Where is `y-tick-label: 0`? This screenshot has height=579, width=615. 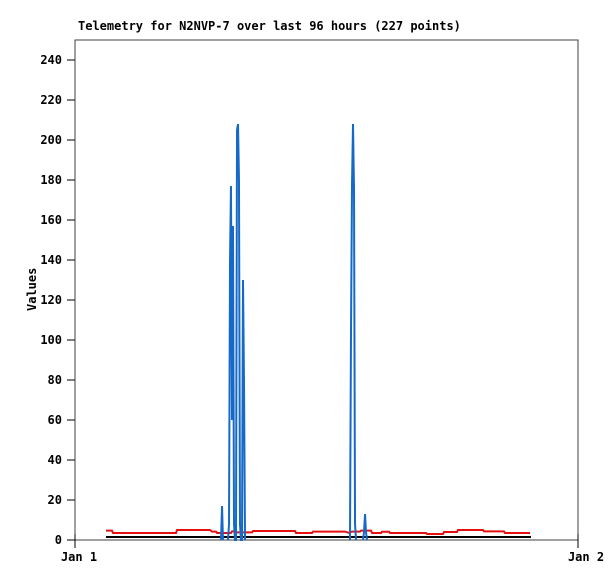
y-tick-label: 0 is located at coordinates (58, 540).